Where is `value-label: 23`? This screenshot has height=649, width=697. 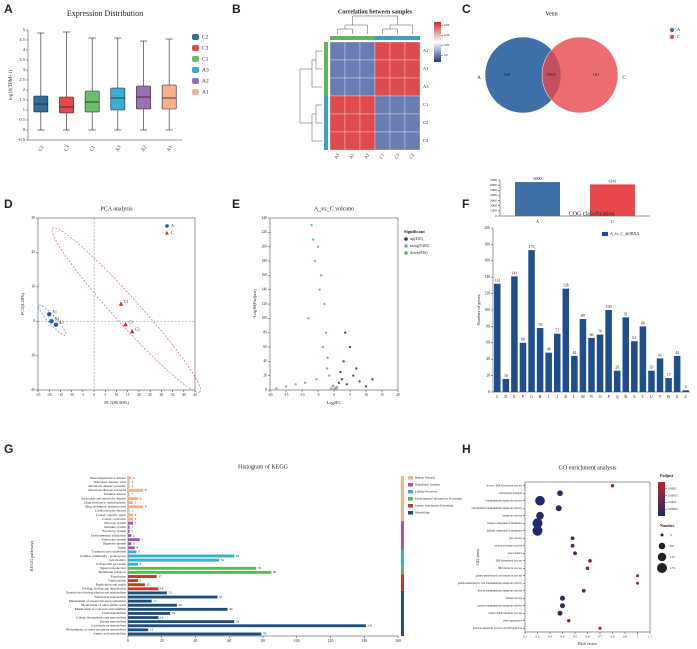
value-label: 23 is located at coordinates (170, 593).